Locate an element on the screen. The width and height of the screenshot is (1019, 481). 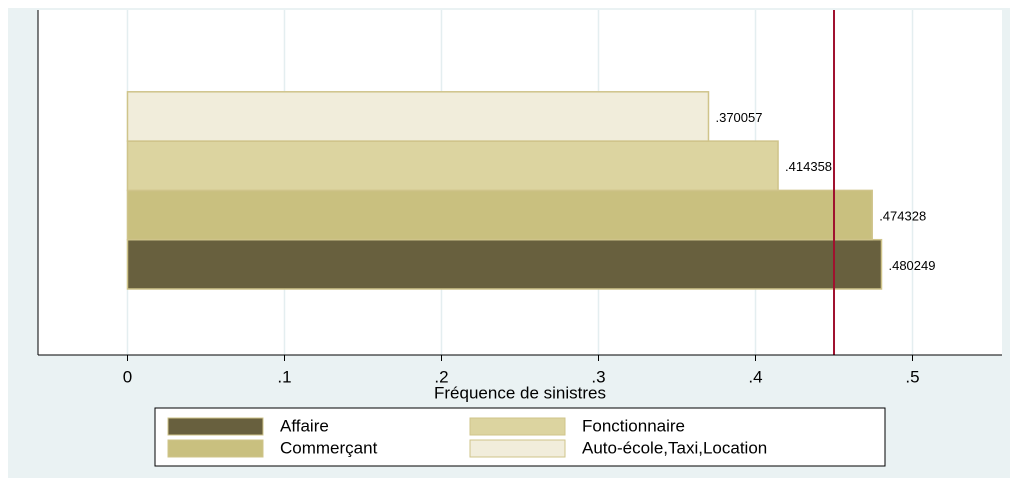
value-label: .480249 is located at coordinates (911, 265).